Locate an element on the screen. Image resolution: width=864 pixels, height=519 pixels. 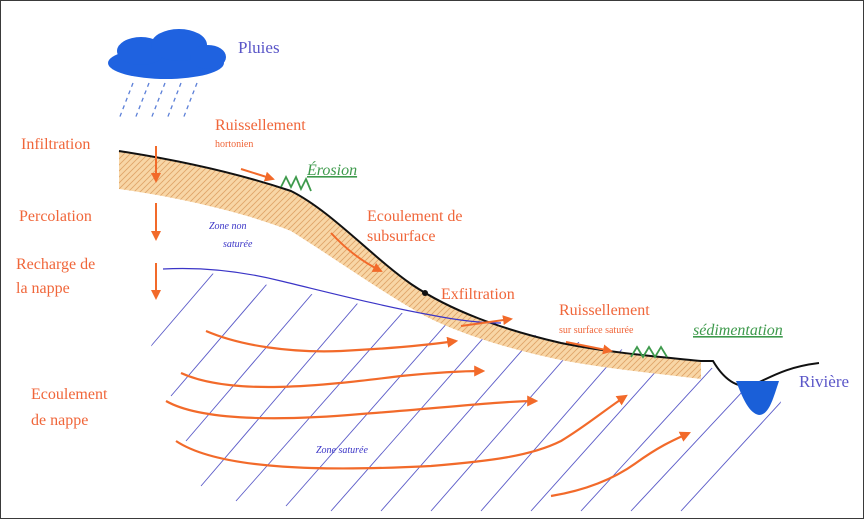
exfiltration-point is located at coordinates (425, 293).